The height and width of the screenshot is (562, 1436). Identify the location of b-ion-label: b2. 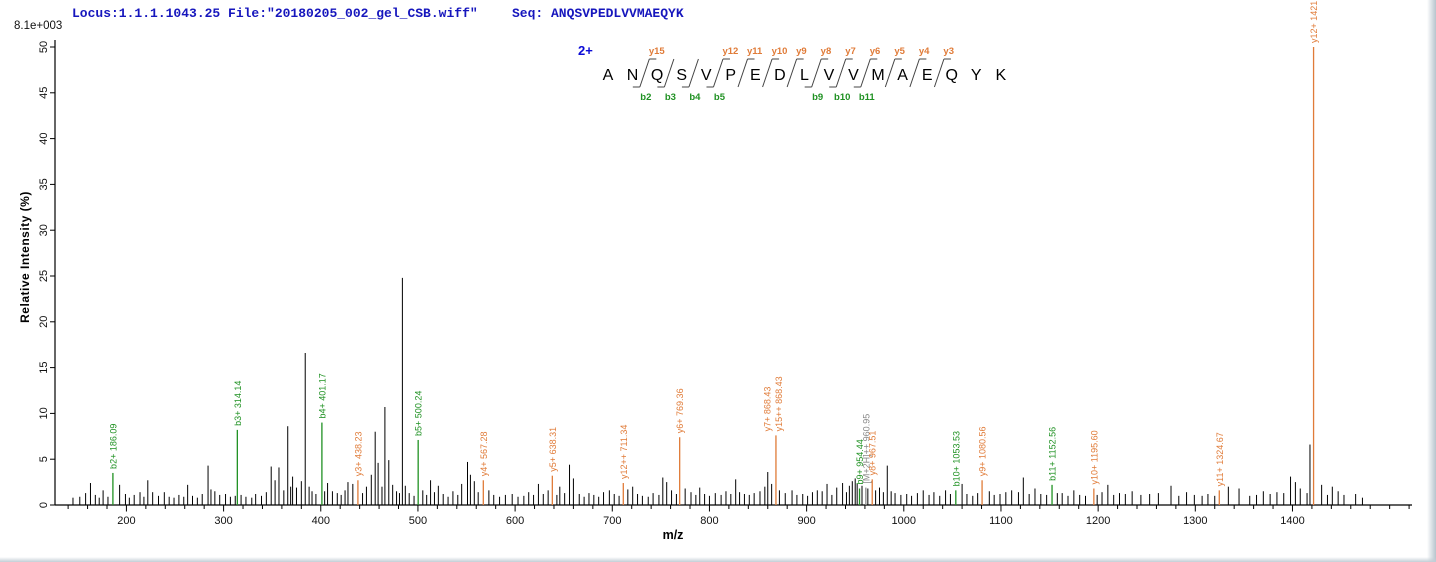
(645, 97).